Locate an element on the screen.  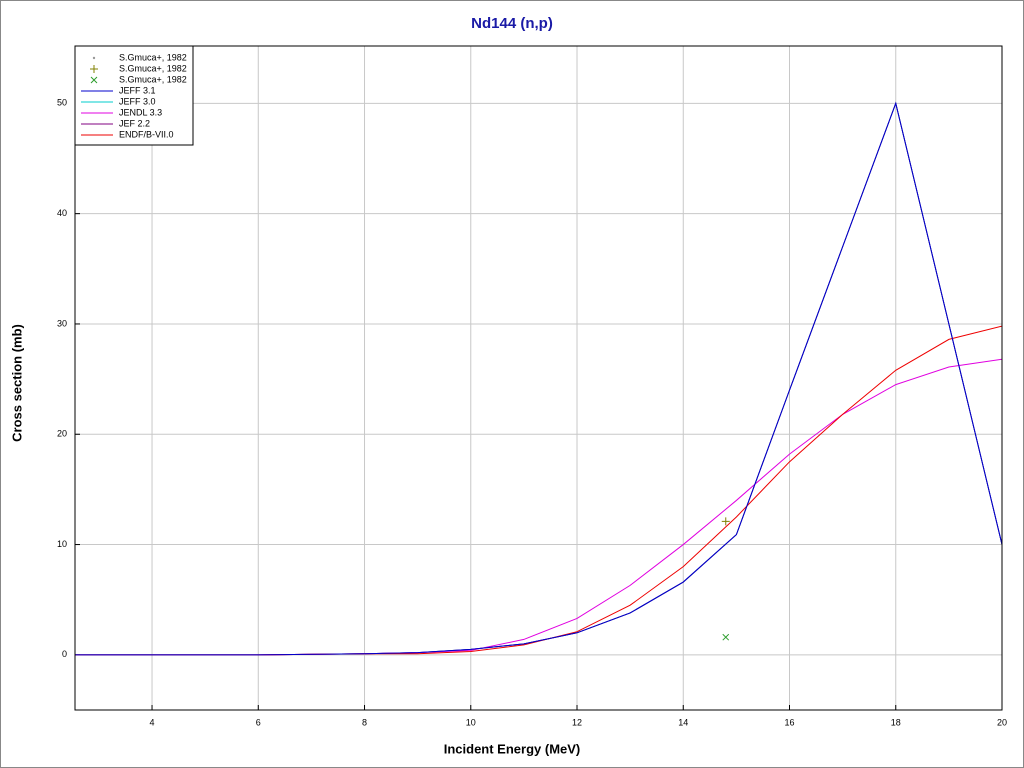
y-tick-label: 20 is located at coordinates (62, 434).